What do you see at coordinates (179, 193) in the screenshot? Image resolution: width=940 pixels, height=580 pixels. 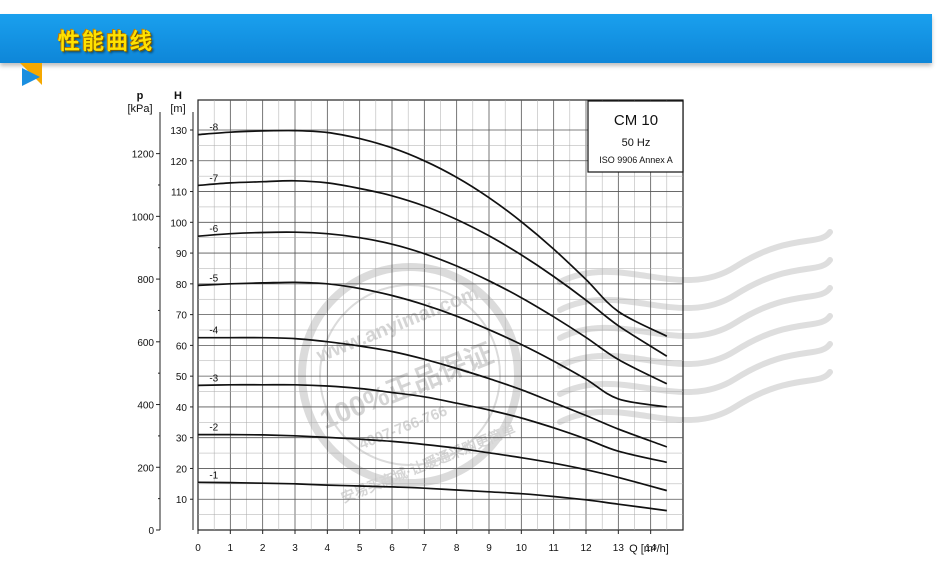 I see `head-tick-label: 110` at bounding box center [179, 193].